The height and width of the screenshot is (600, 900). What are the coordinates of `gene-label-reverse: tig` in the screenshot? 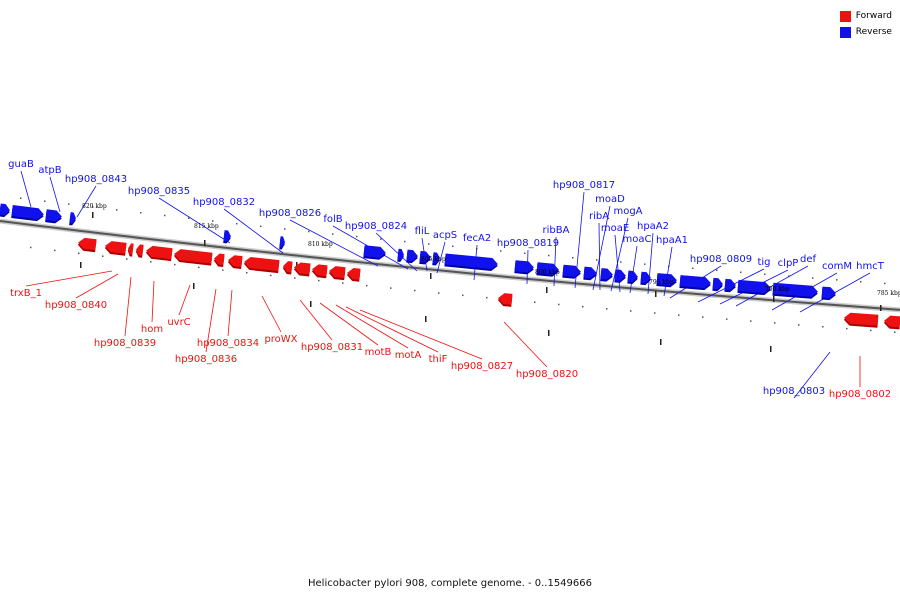 It's located at (763, 262).